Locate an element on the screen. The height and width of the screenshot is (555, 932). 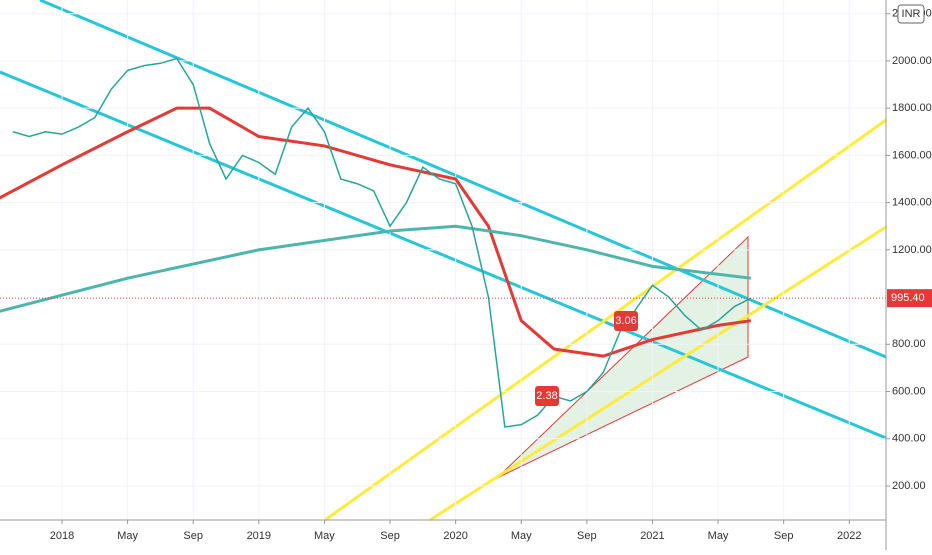
price-label-box is located at coordinates (909, 298).